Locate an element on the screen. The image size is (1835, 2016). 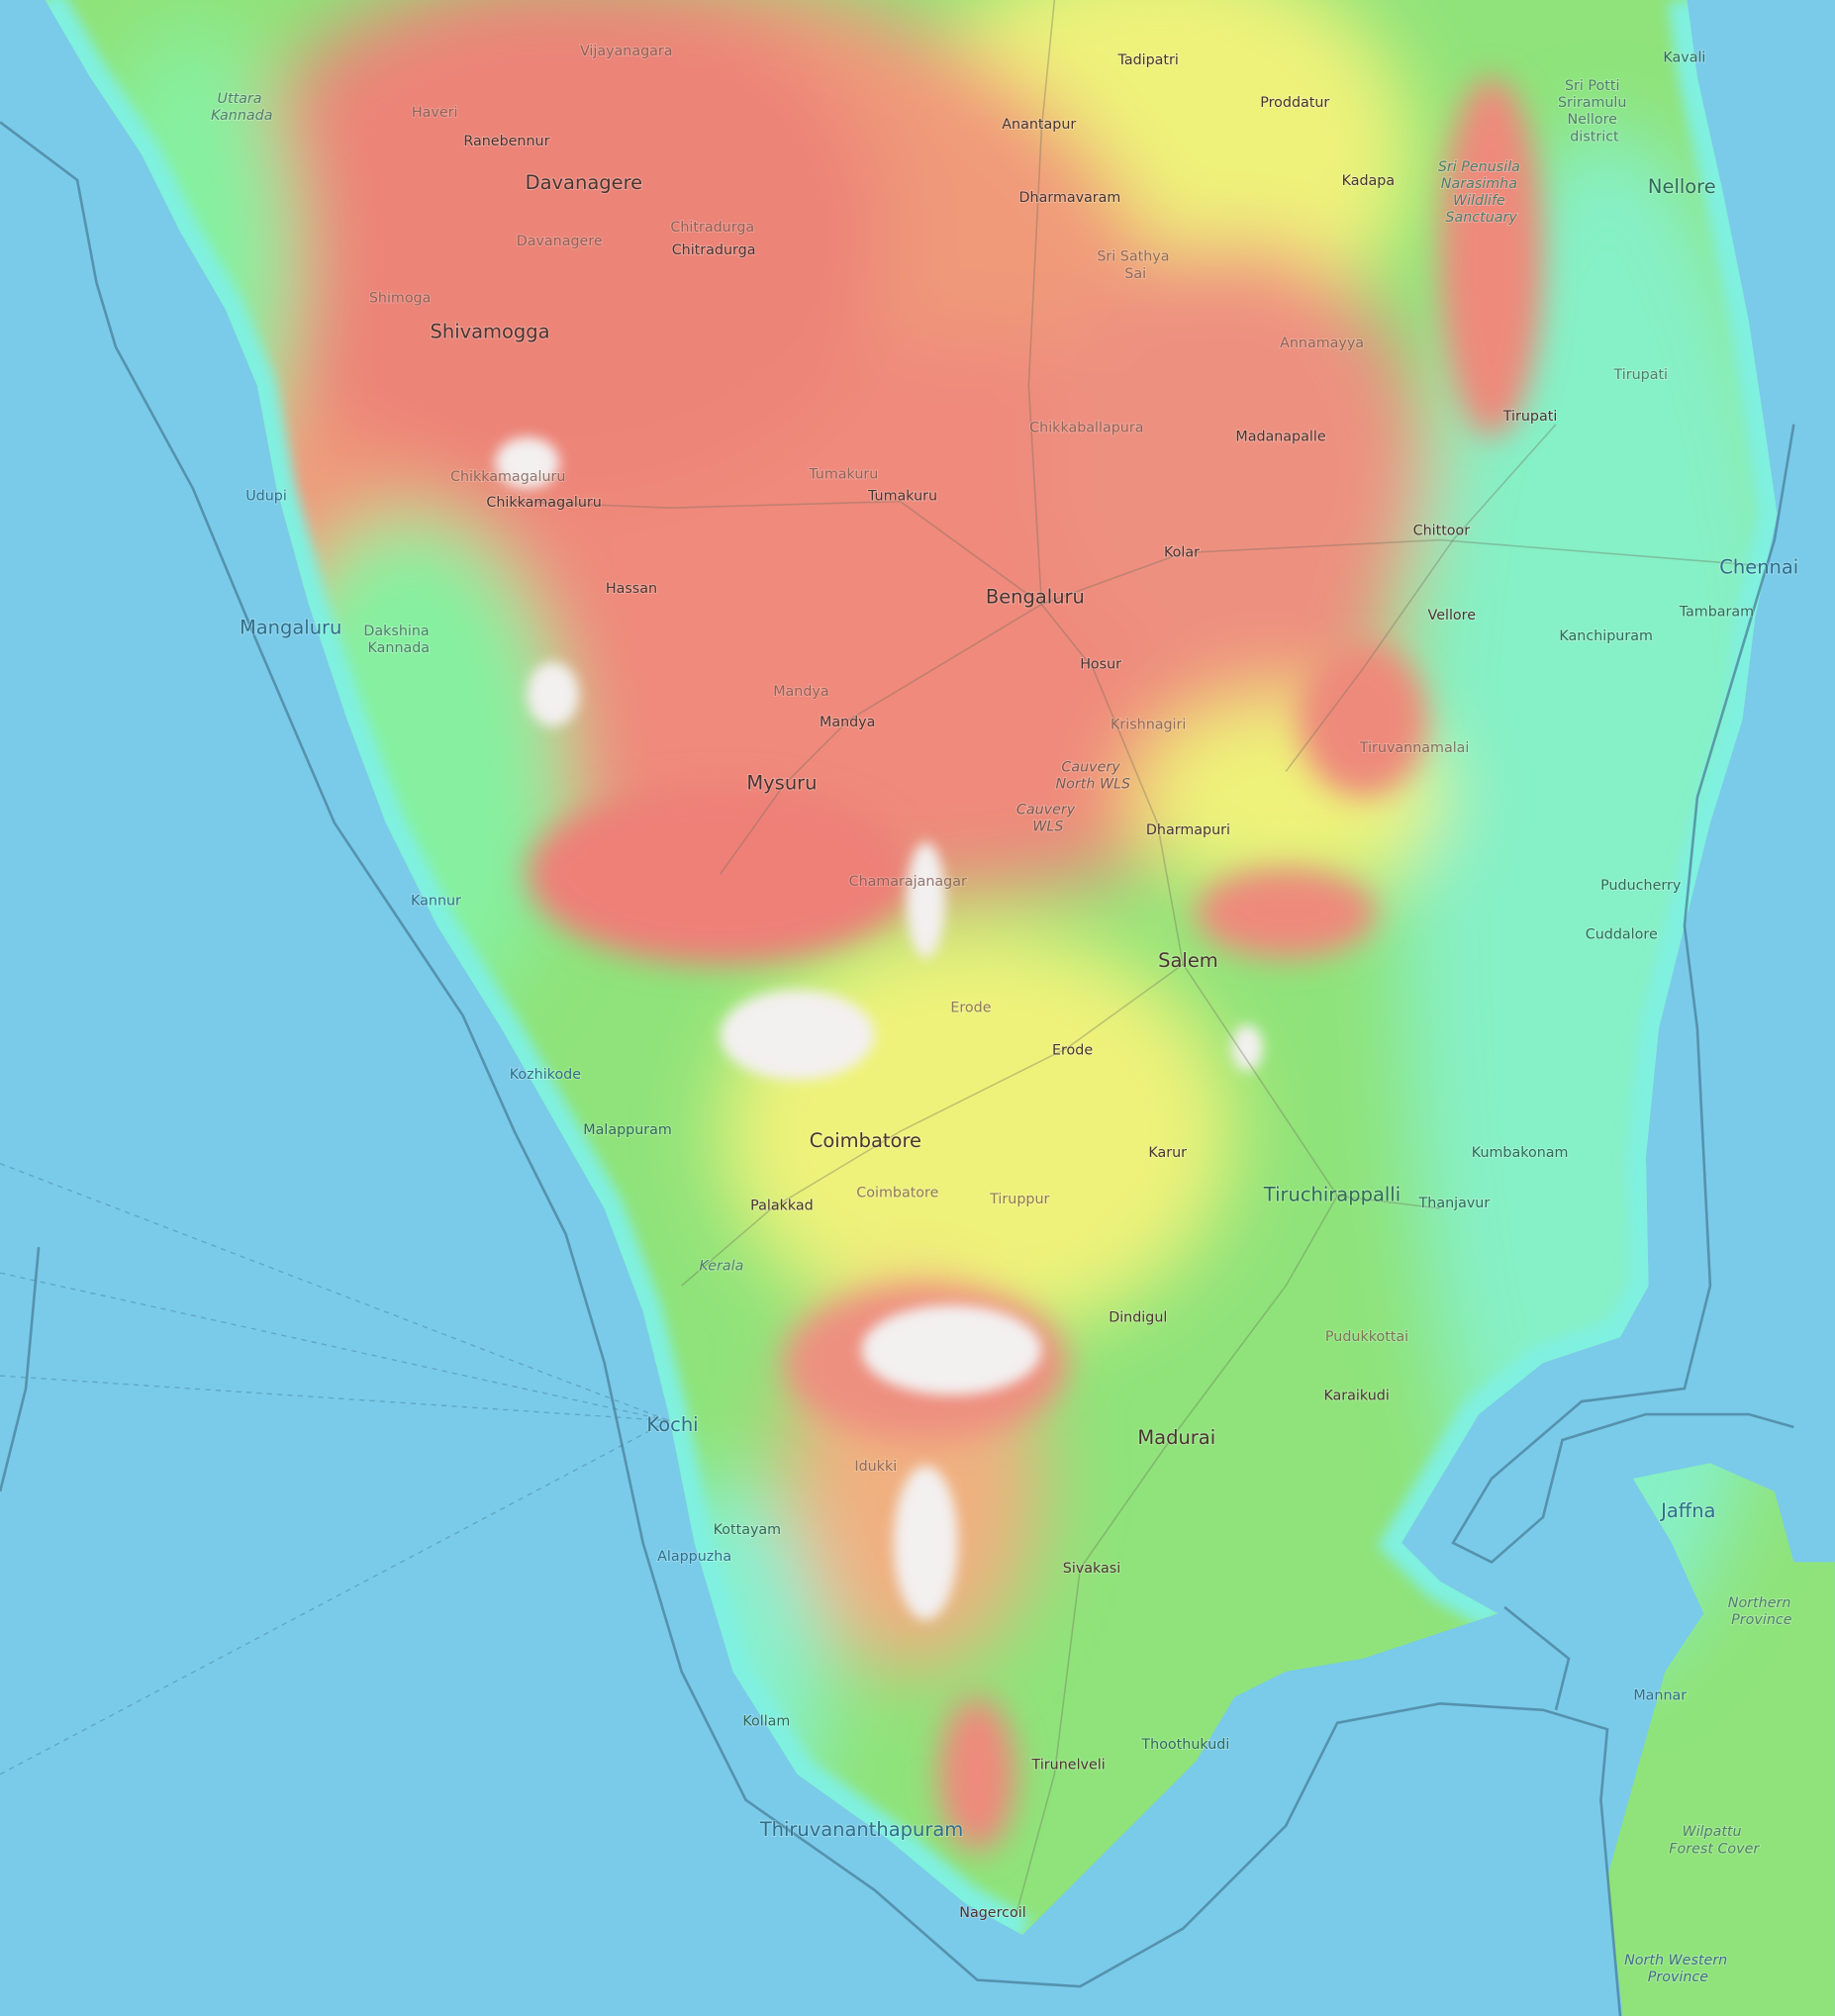
label-udupi: Udupi is located at coordinates (266, 496).